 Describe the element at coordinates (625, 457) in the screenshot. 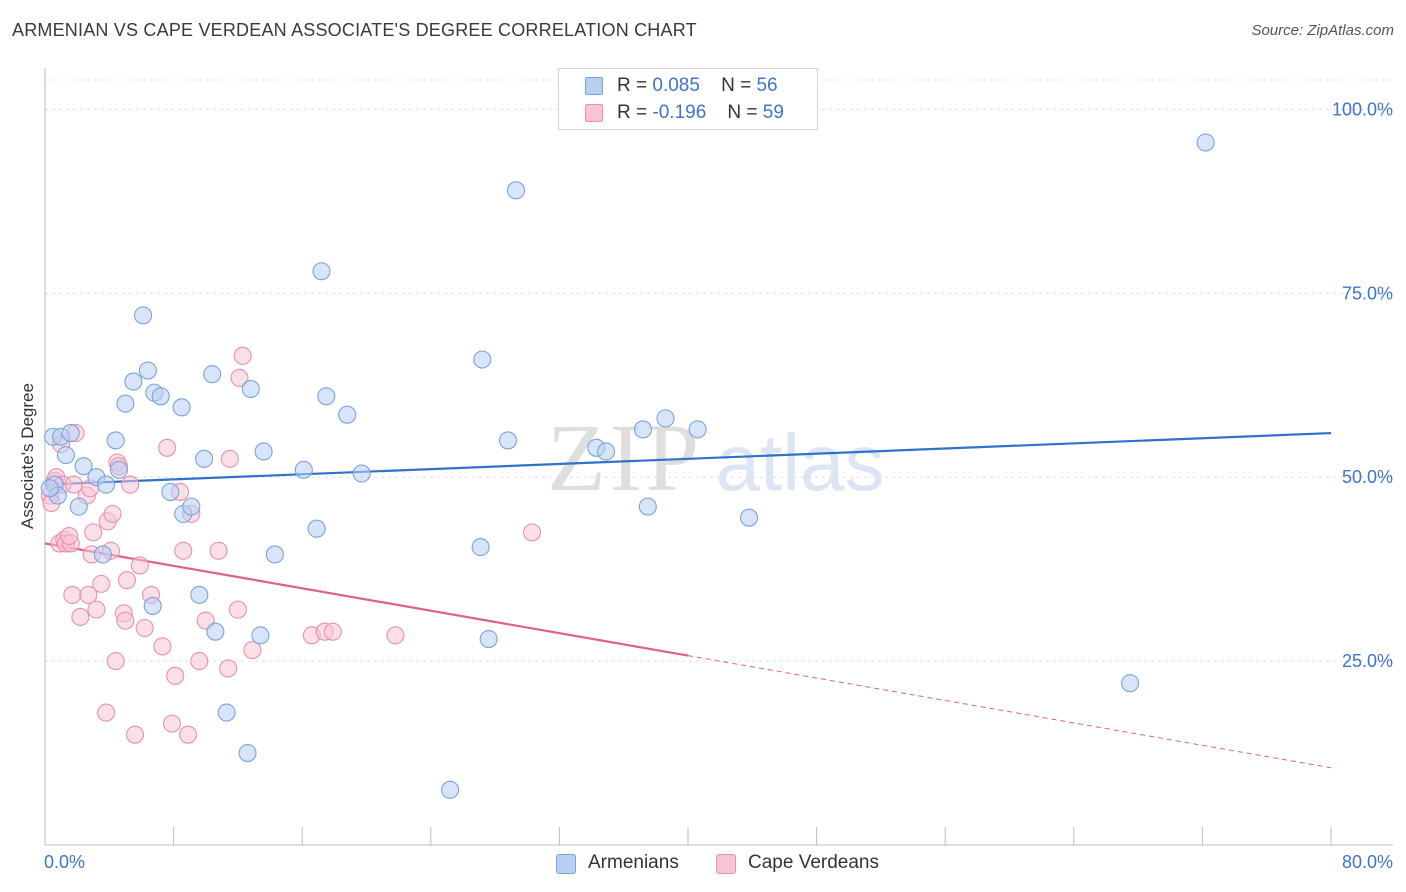

I see `watermark-zip: ZIP` at that location.